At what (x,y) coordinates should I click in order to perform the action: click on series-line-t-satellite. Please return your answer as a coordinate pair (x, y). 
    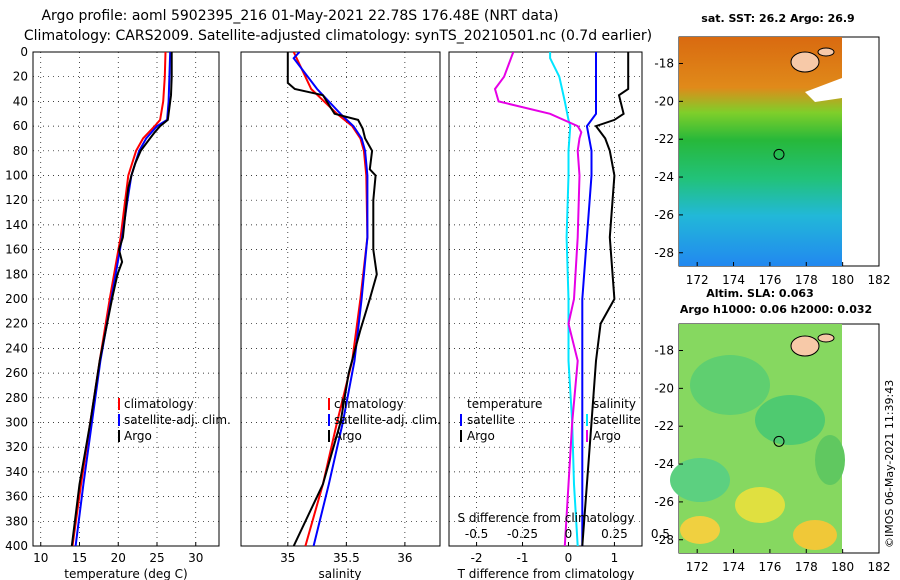
    Looking at the image, I should click on (589, 299).